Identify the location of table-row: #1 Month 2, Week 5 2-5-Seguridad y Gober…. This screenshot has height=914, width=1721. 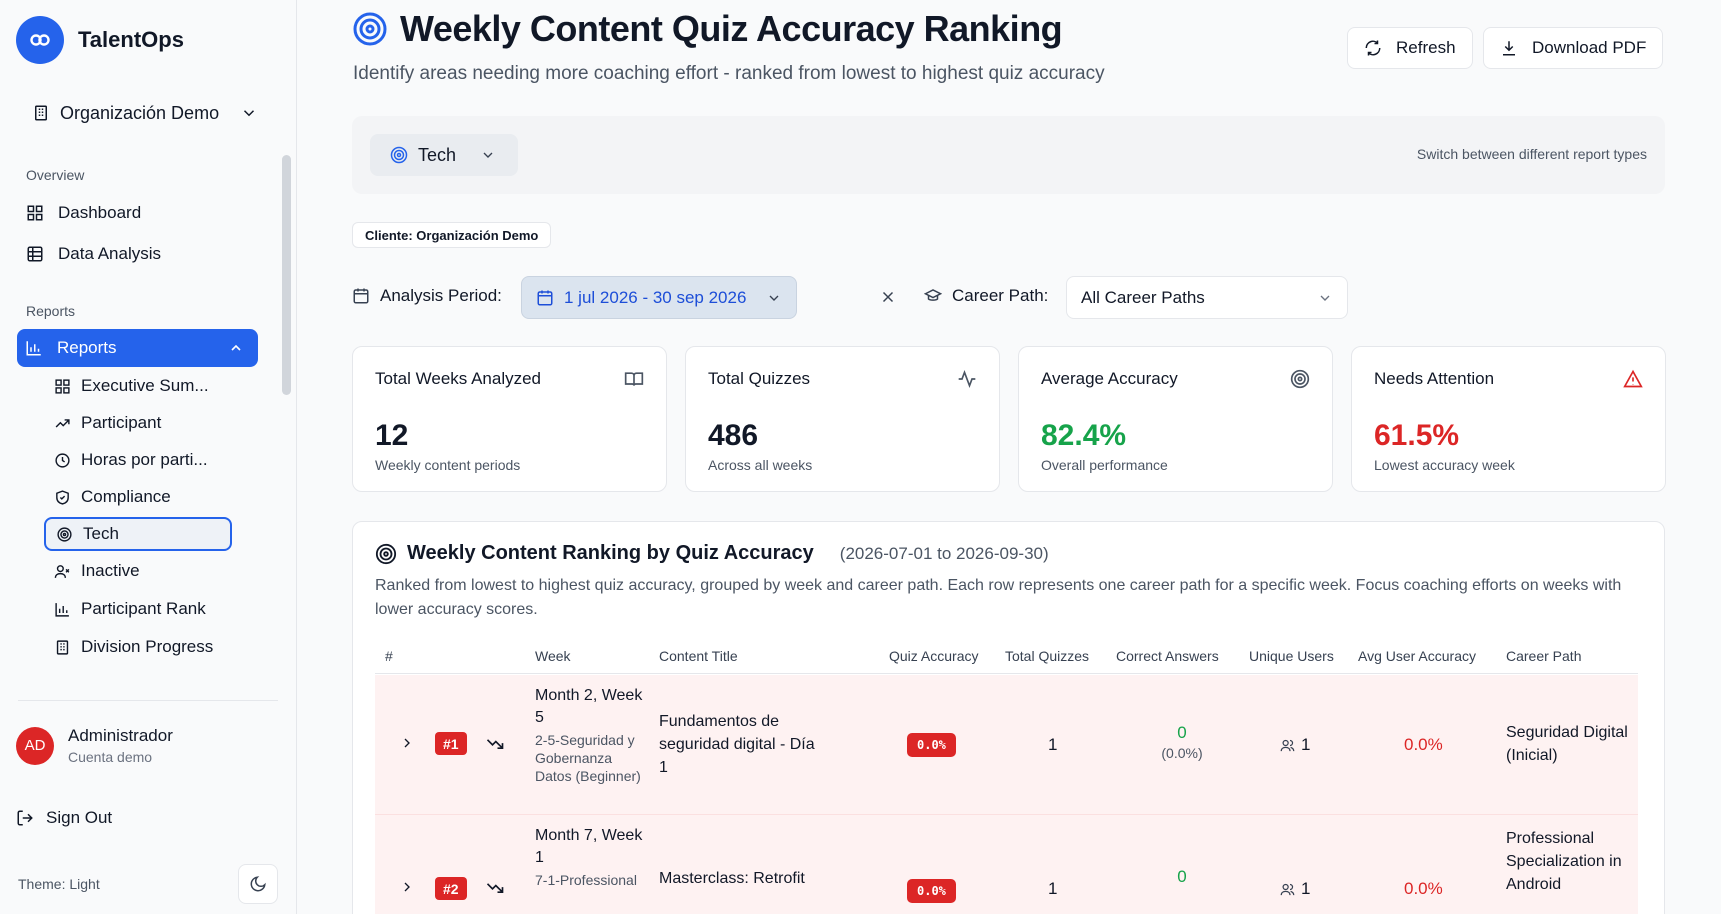
(1006, 745).